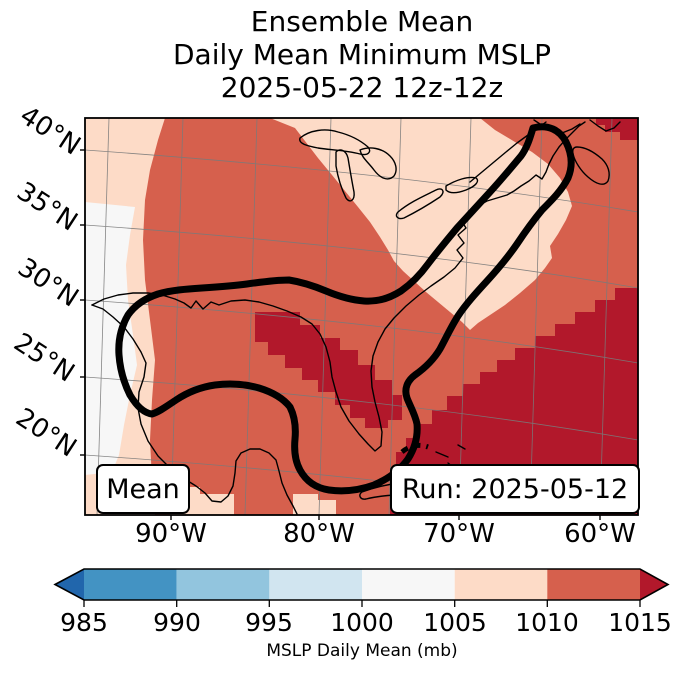  What do you see at coordinates (462, 185) in the screenshot?
I see `lake-ontario` at bounding box center [462, 185].